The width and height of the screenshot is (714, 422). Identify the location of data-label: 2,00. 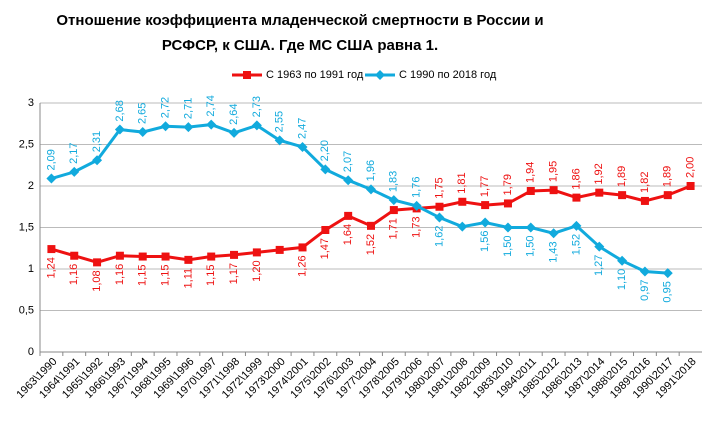
(690, 167).